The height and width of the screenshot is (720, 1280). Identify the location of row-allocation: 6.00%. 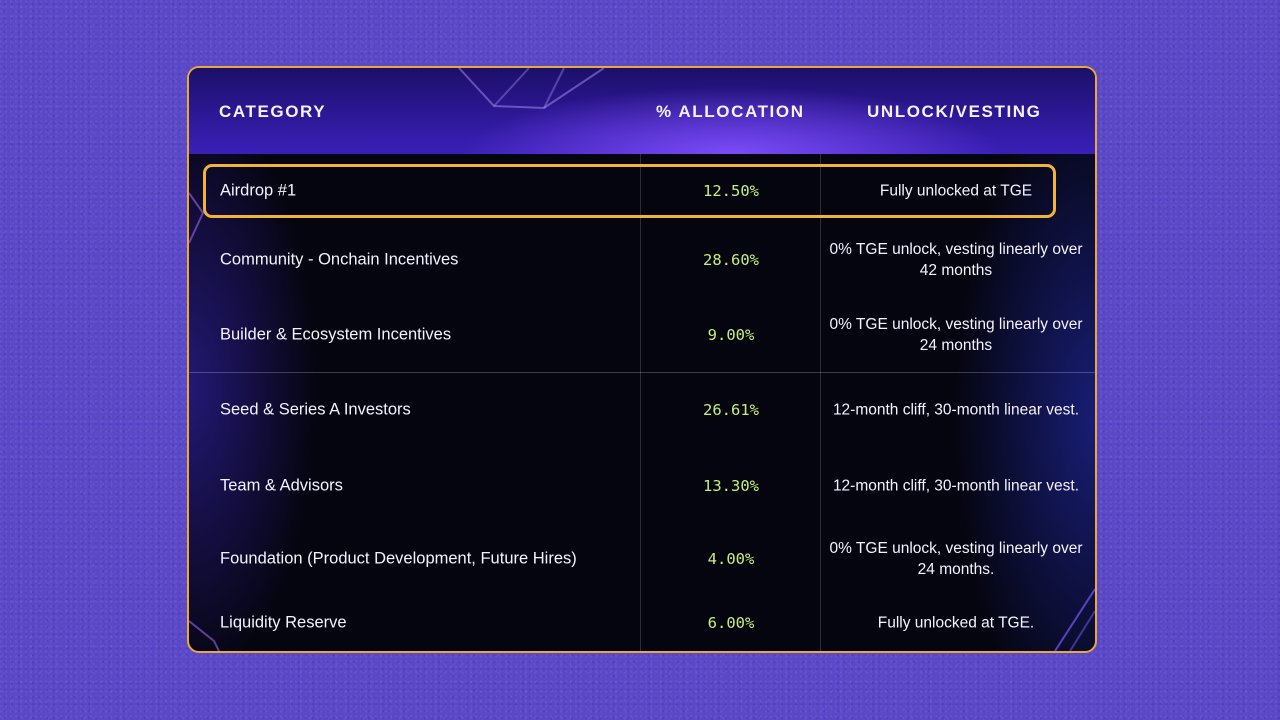
(731, 623).